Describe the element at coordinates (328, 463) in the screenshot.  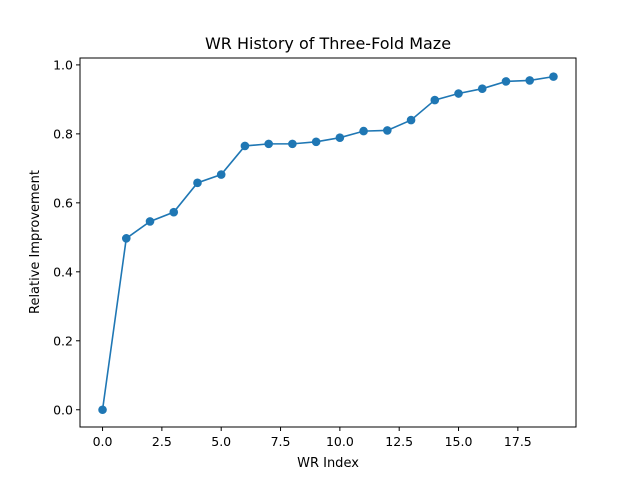
I see `x-axis-label: WR Index` at that location.